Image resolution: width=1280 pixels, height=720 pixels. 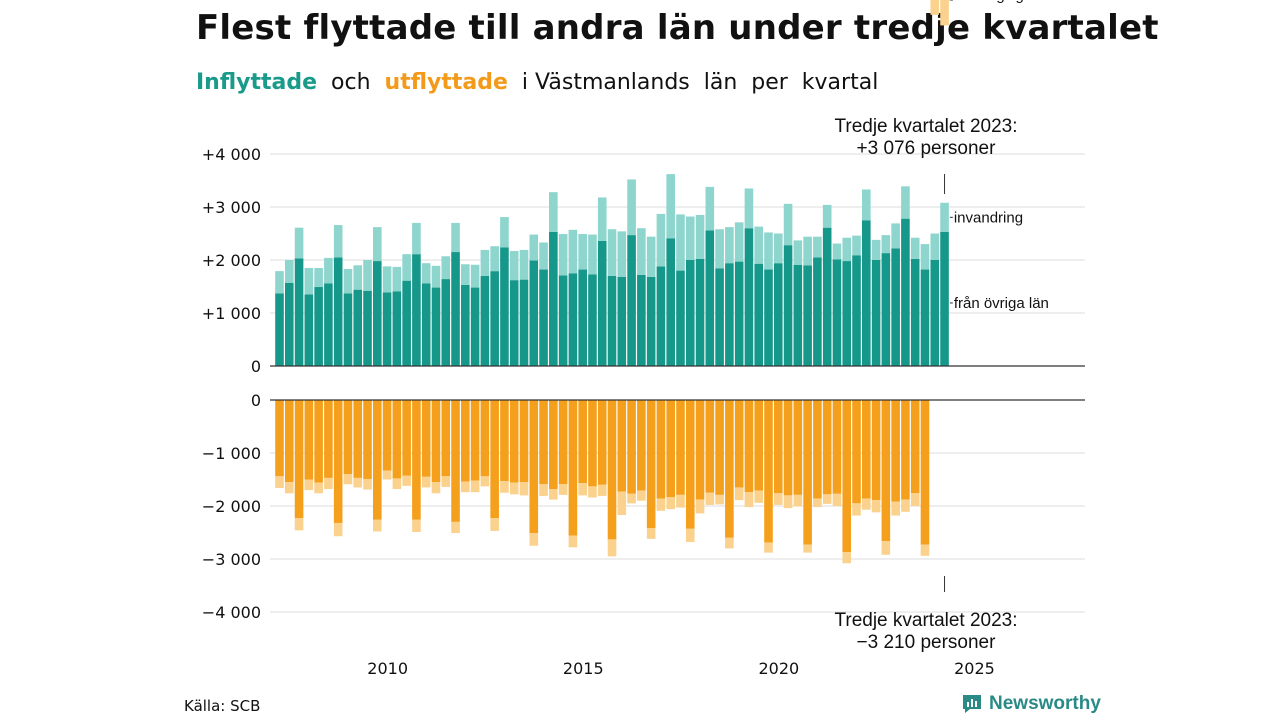 What do you see at coordinates (1031, 704) in the screenshot?
I see `brand-logo: Newsworthy` at bounding box center [1031, 704].